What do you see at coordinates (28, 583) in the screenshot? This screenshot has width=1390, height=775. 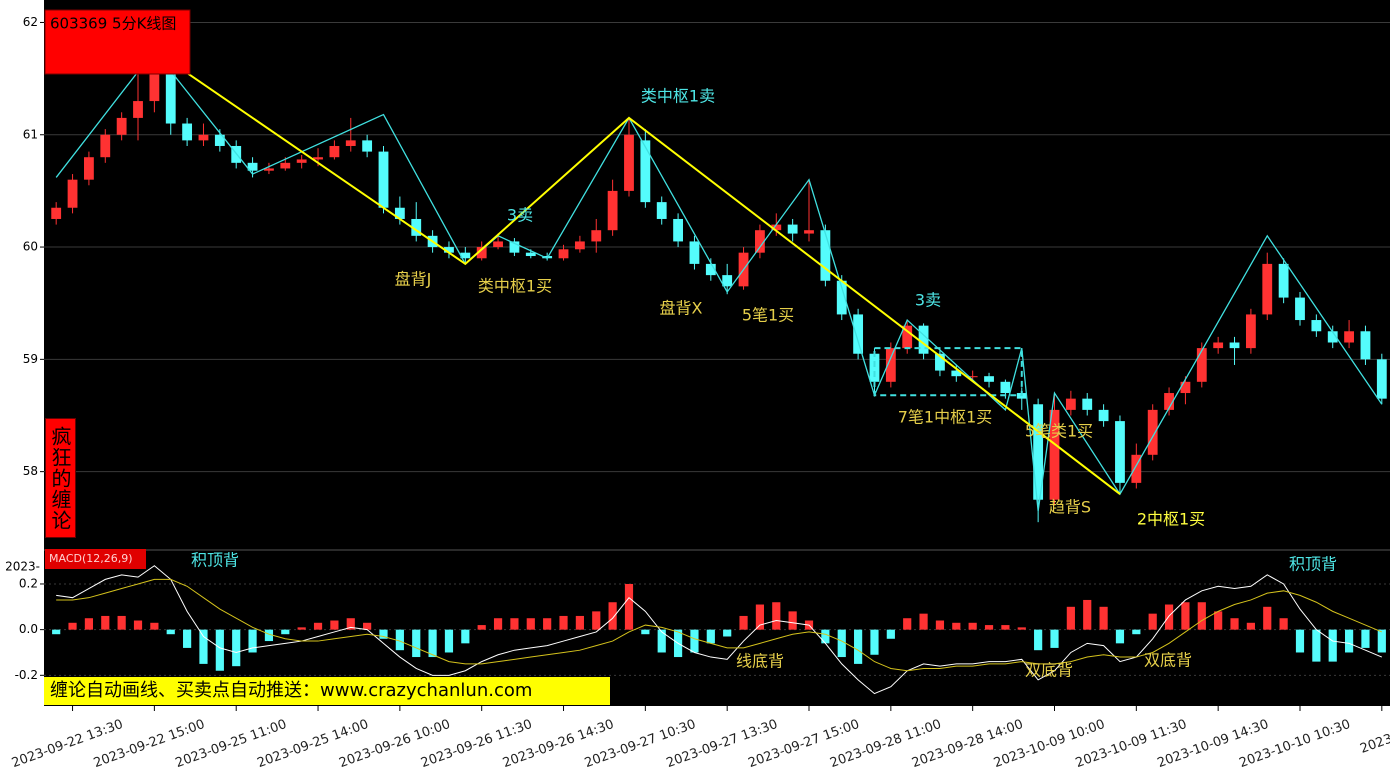 I see `y-tick-label: 0.2` at bounding box center [28, 583].